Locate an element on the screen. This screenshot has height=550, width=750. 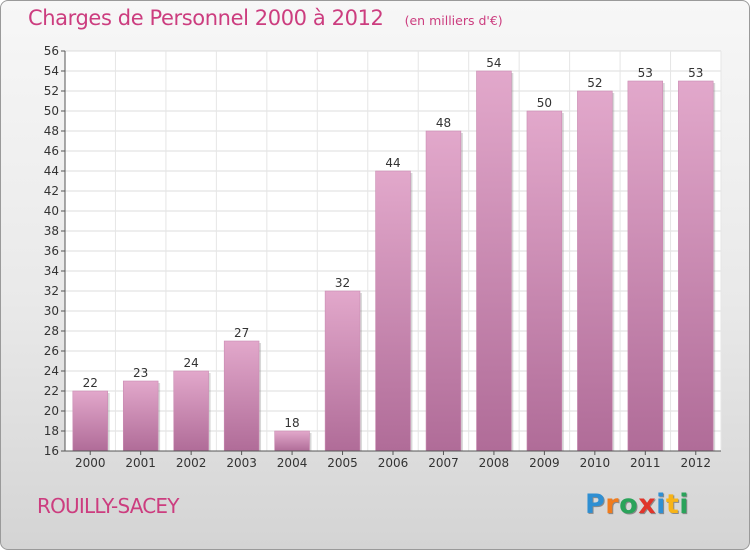
bar-2004 is located at coordinates (292, 441).